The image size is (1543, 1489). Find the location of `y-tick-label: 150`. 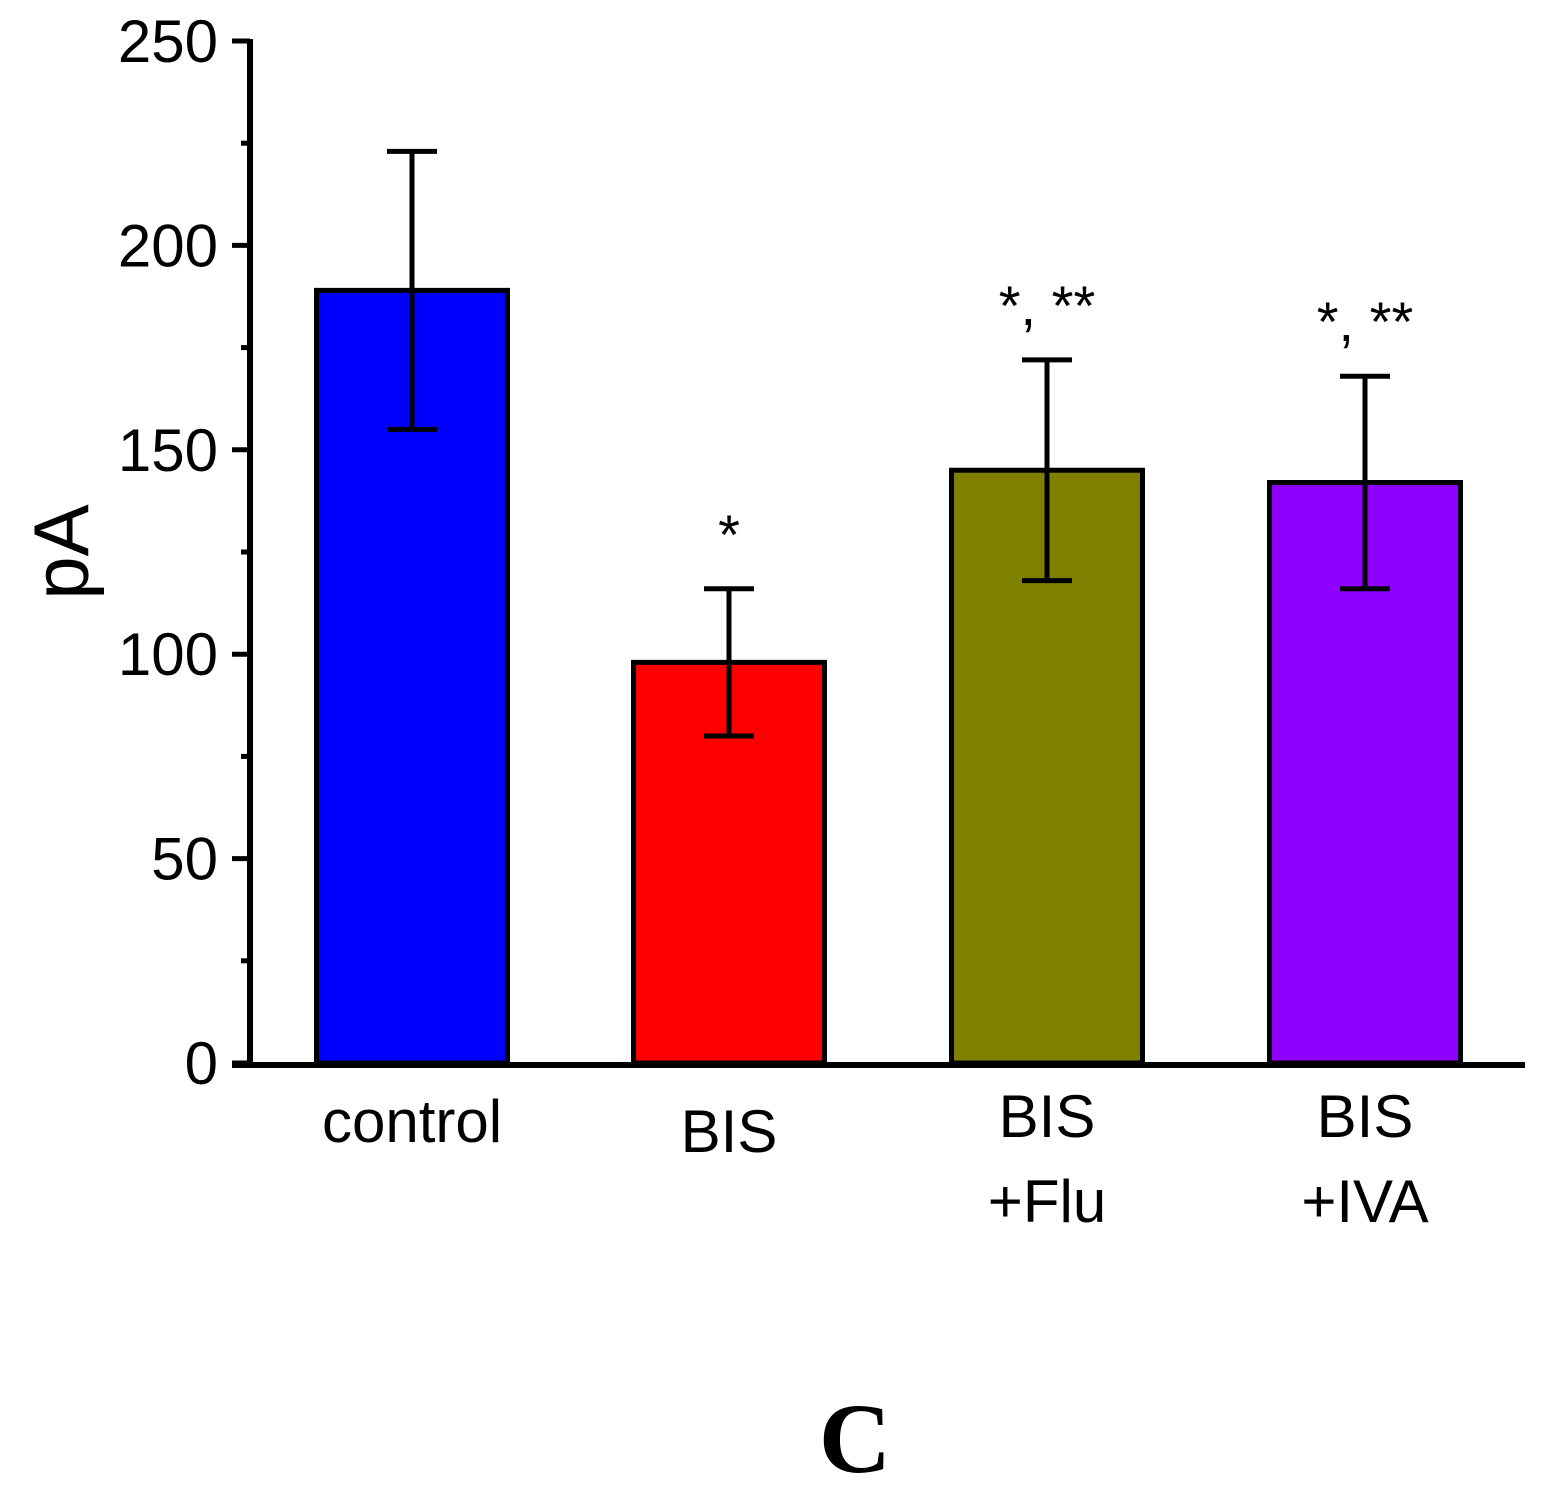

y-tick-label: 150 is located at coordinates (168, 450).